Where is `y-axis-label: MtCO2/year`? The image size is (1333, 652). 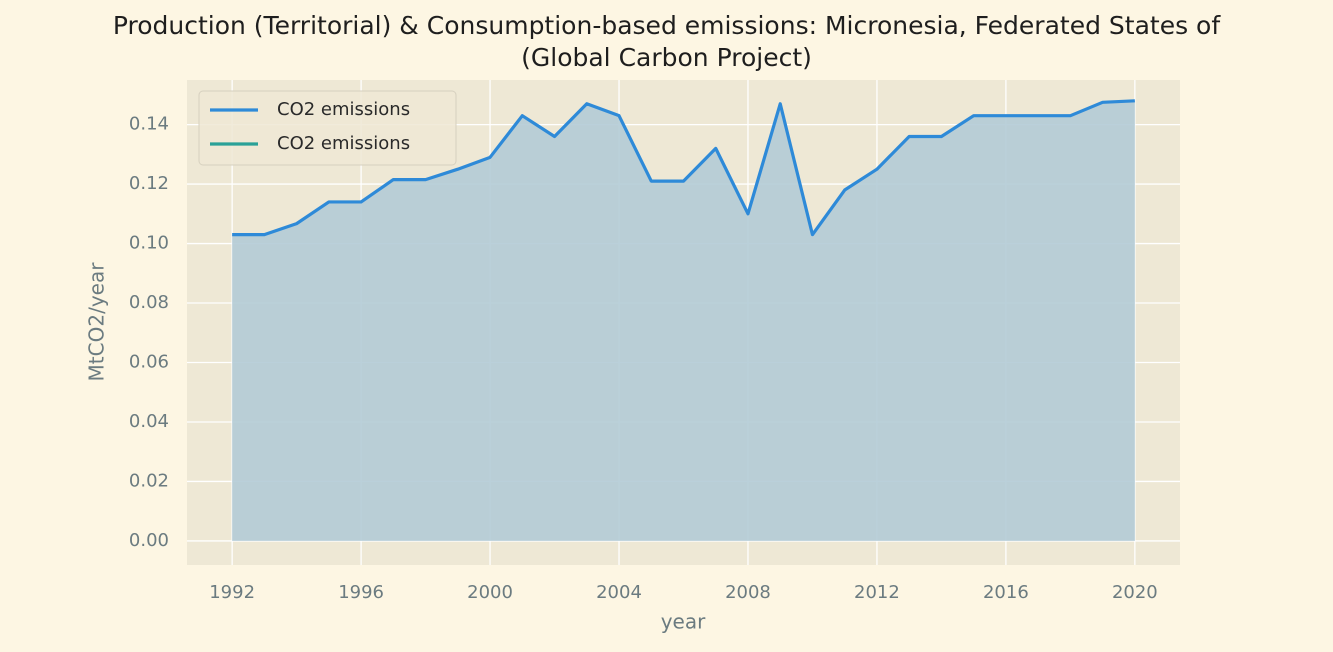
y-axis-label: MtCO2/year is located at coordinates (97, 322).